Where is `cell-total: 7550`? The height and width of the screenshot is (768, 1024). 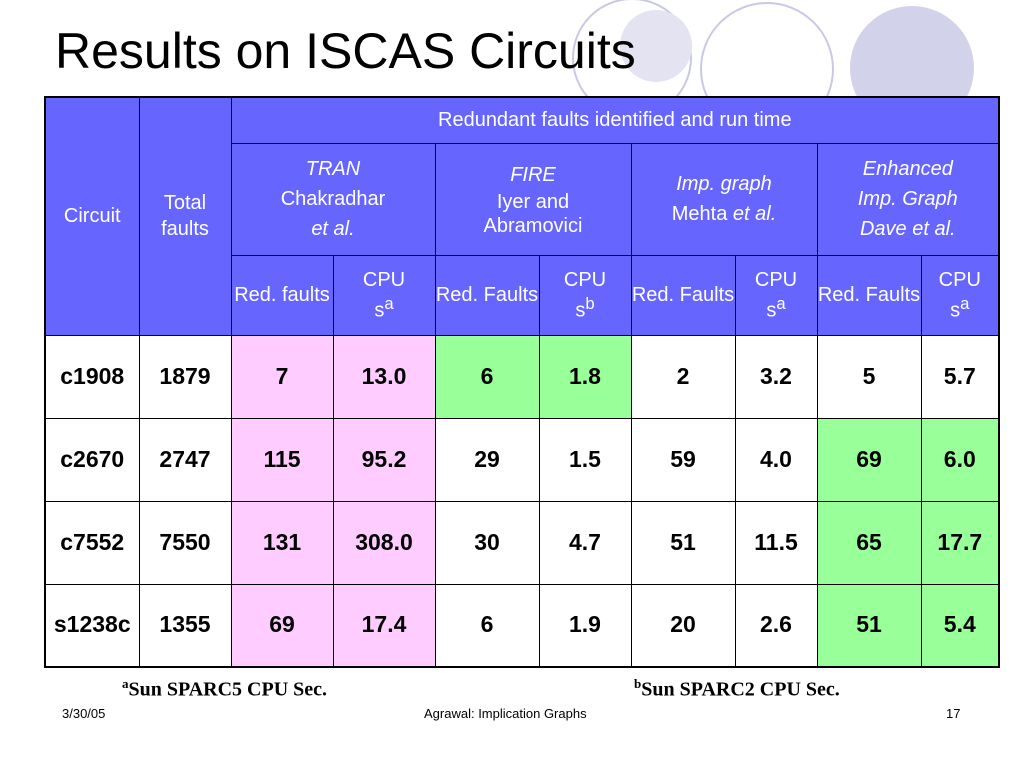
cell-total: 7550 is located at coordinates (185, 542).